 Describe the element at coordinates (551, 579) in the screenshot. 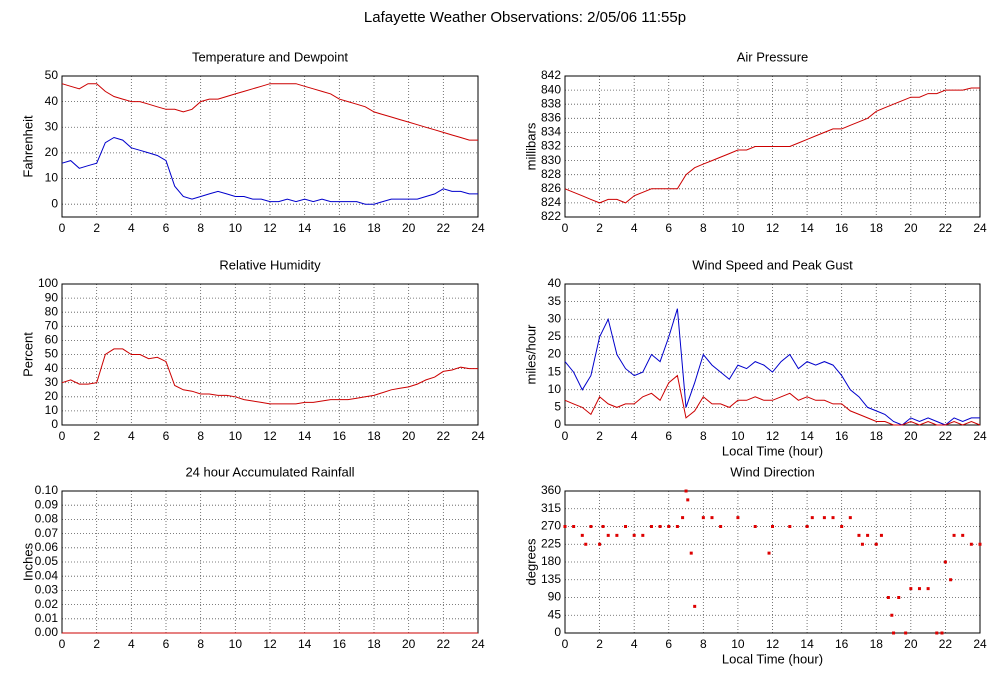

I see `y-tick-label: 135` at that location.